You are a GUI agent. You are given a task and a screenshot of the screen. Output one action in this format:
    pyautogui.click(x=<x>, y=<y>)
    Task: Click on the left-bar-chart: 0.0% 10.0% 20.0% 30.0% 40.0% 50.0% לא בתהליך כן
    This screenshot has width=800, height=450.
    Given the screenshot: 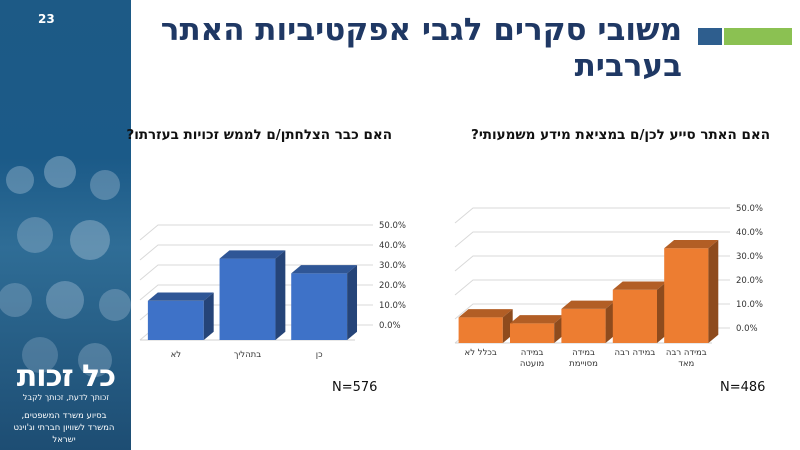 What is the action you would take?
    pyautogui.click(x=272, y=290)
    